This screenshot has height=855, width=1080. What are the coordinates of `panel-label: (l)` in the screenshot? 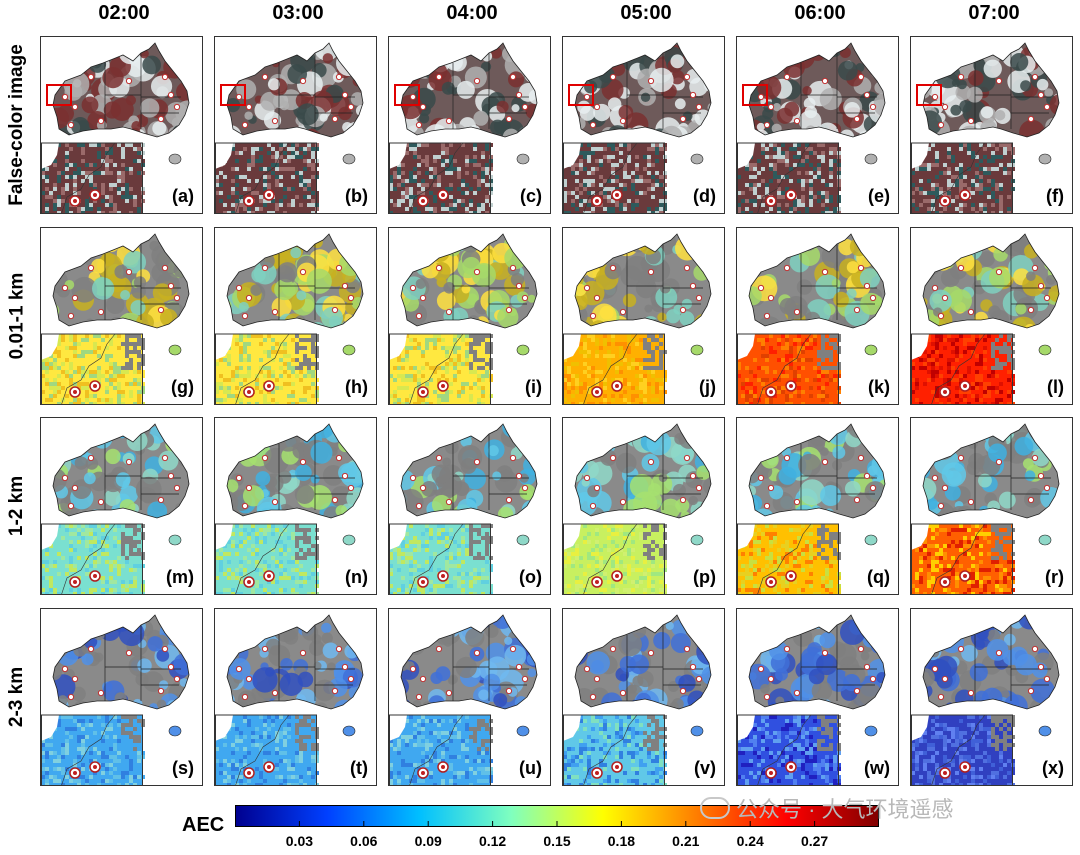 It's located at (1055, 387).